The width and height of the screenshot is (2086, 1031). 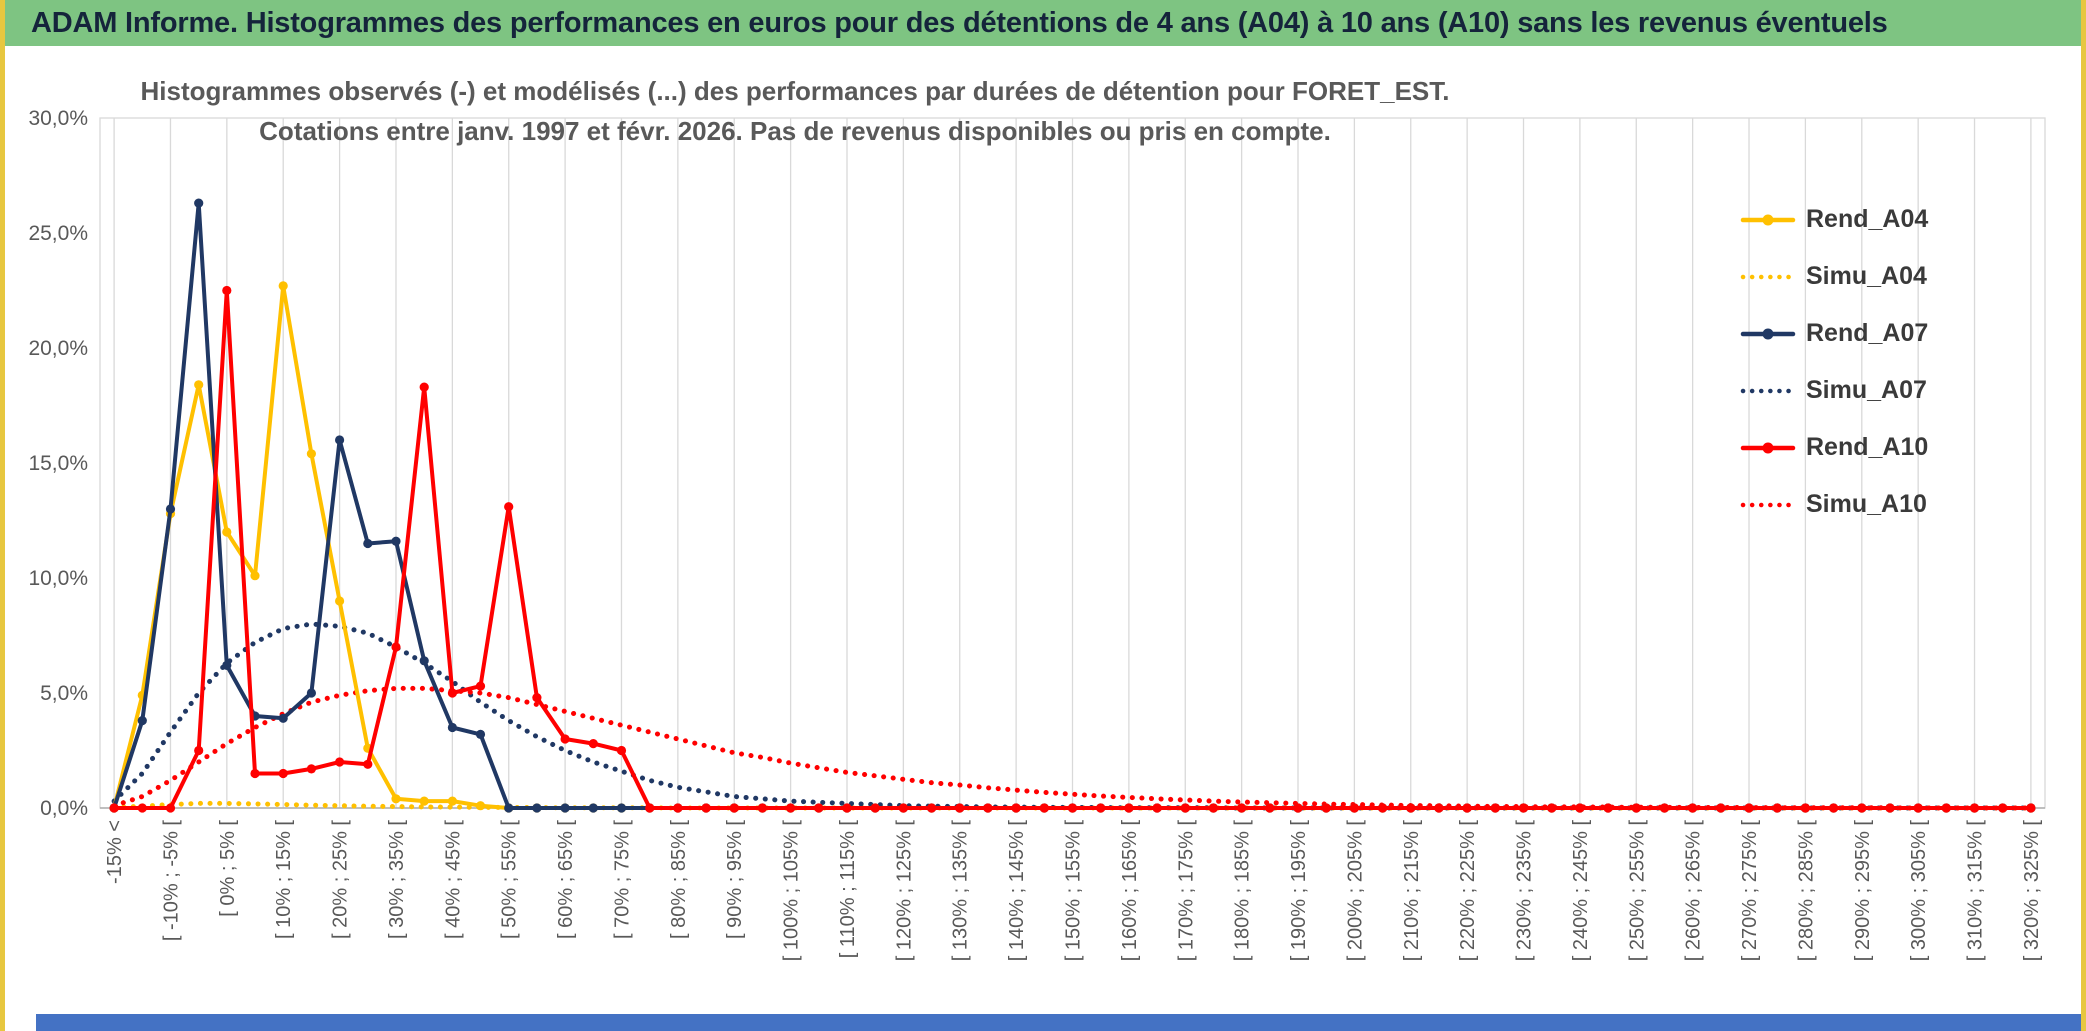 I want to click on x-axis-label: [ 230% ; 235% [, so click(x=1525, y=891).